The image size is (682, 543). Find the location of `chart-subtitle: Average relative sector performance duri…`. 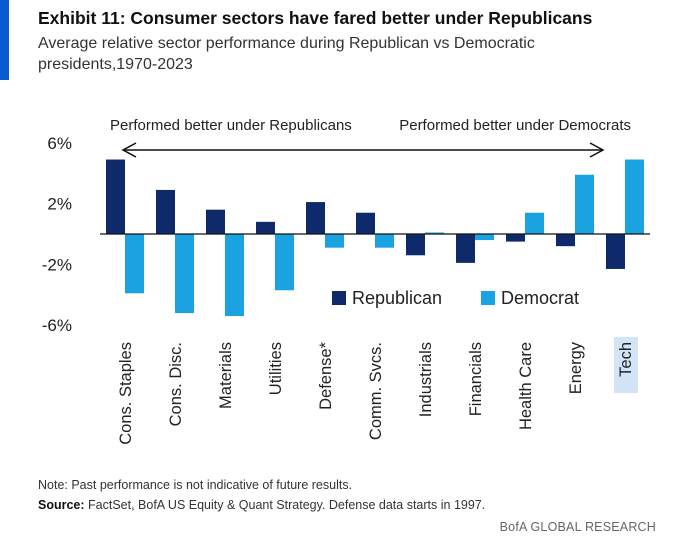

chart-subtitle: Average relative sector performance duri… is located at coordinates (286, 54).